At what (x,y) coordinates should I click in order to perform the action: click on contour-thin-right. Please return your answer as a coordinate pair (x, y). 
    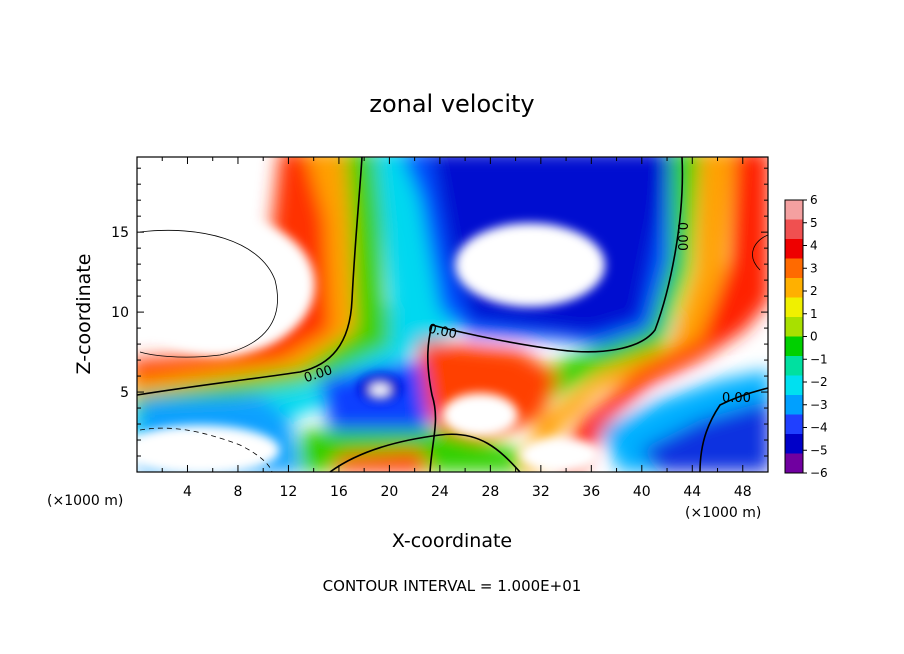
    Looking at the image, I should click on (760, 252).